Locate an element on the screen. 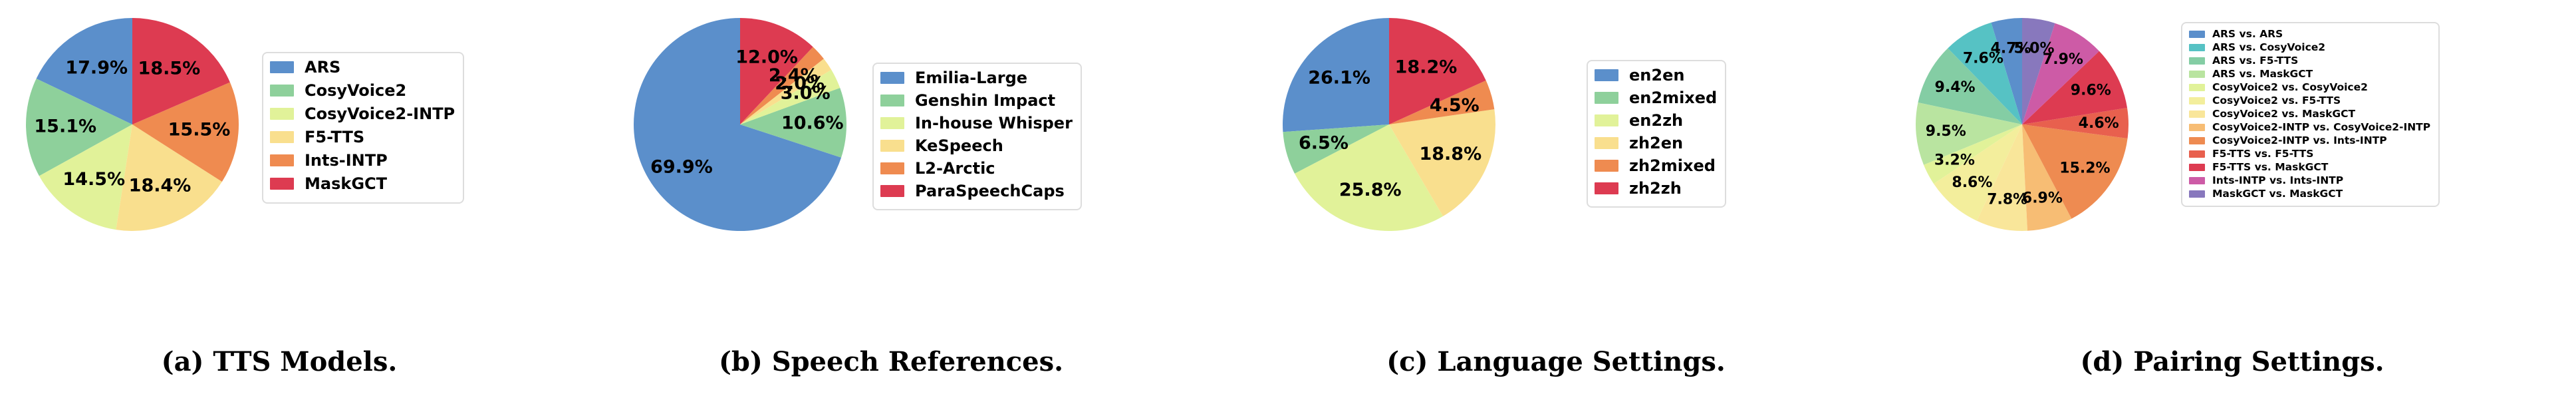 The height and width of the screenshot is (406, 2576). legend-item: CosyVoice2-INTP vs. Ints-INTP is located at coordinates (2309, 140).